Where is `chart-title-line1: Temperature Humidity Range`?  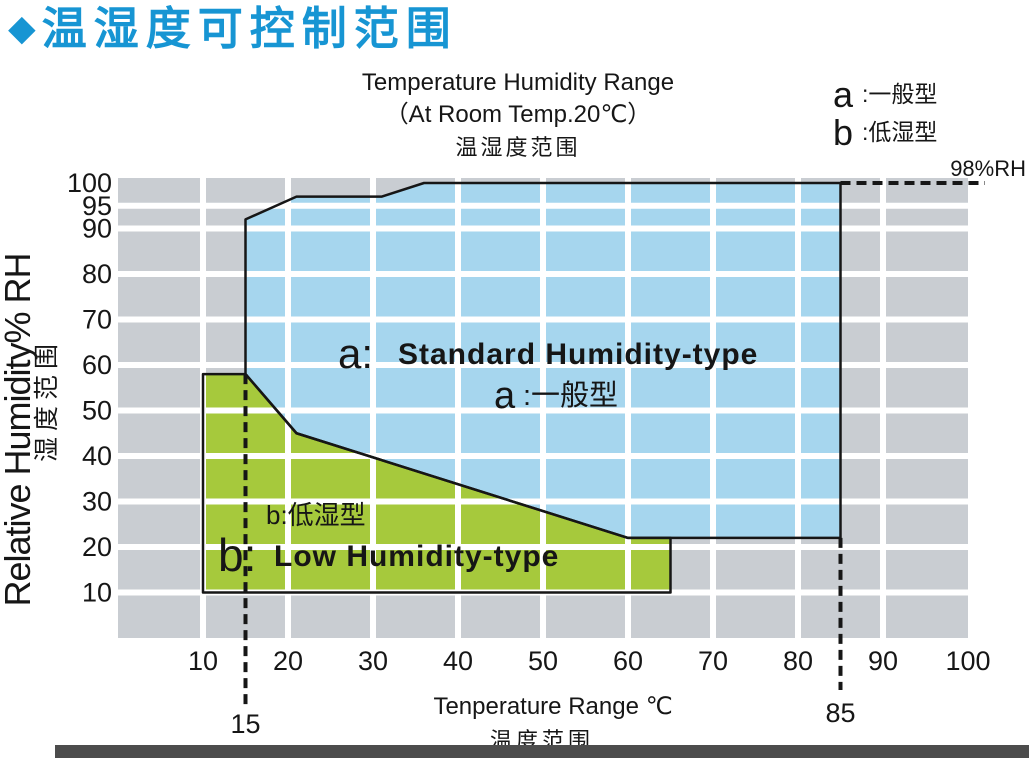 chart-title-line1: Temperature Humidity Range is located at coordinates (518, 82).